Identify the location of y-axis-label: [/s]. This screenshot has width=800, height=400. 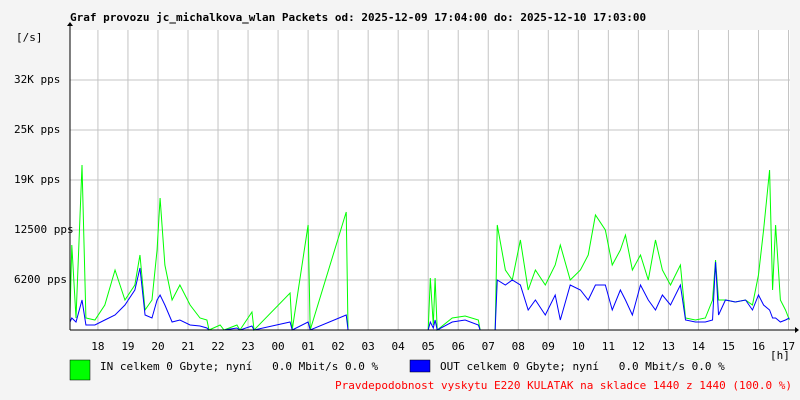
(29, 37).